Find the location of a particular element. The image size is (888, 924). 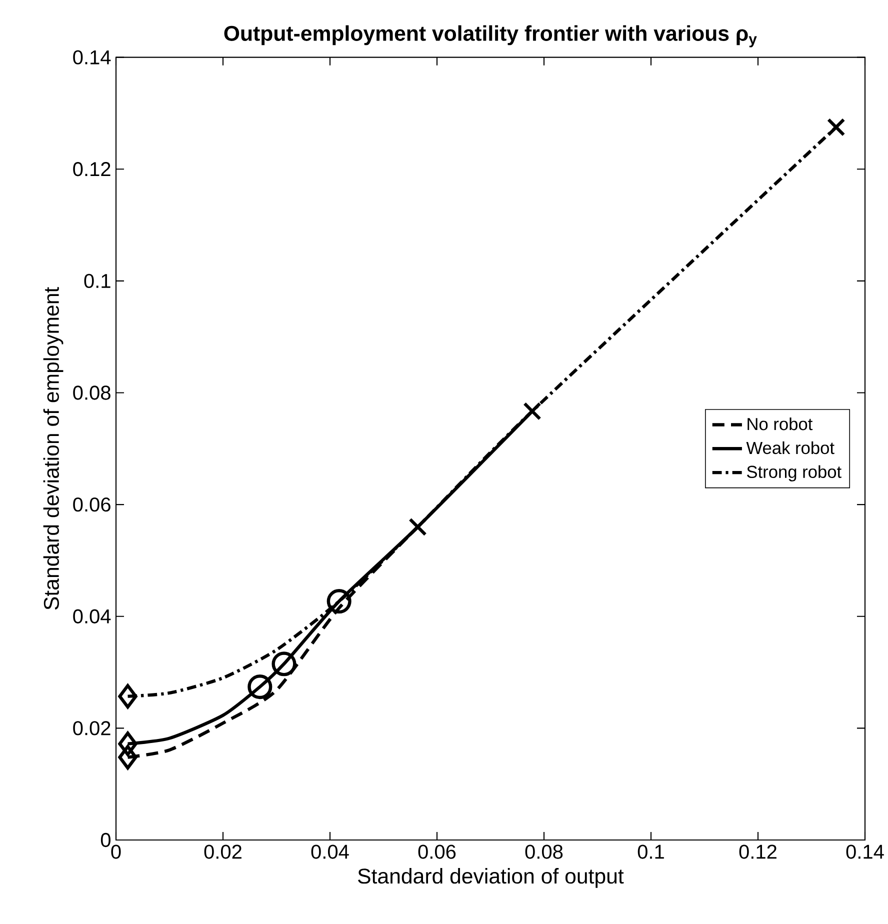

y-tick-label: 0.04 is located at coordinates (92, 616).